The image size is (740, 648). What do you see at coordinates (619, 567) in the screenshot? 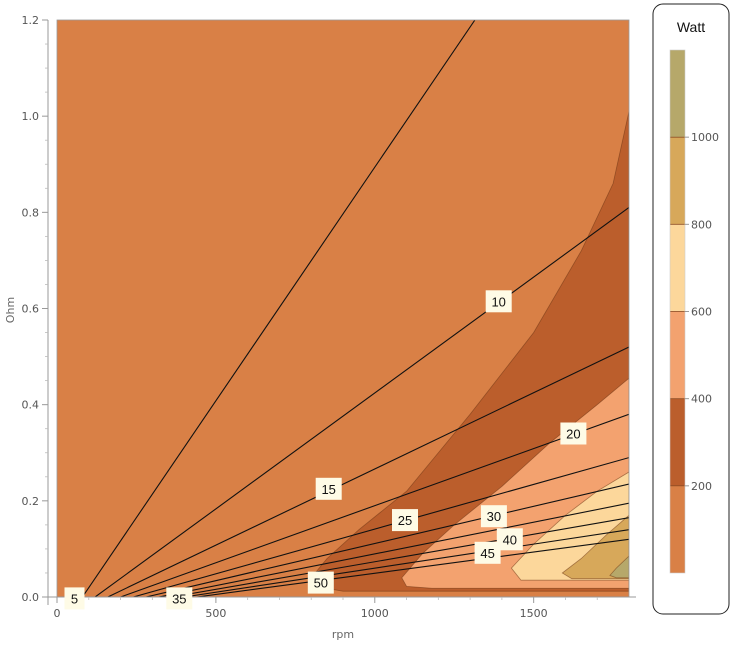
I see `power-band-1000-plus` at bounding box center [619, 567].